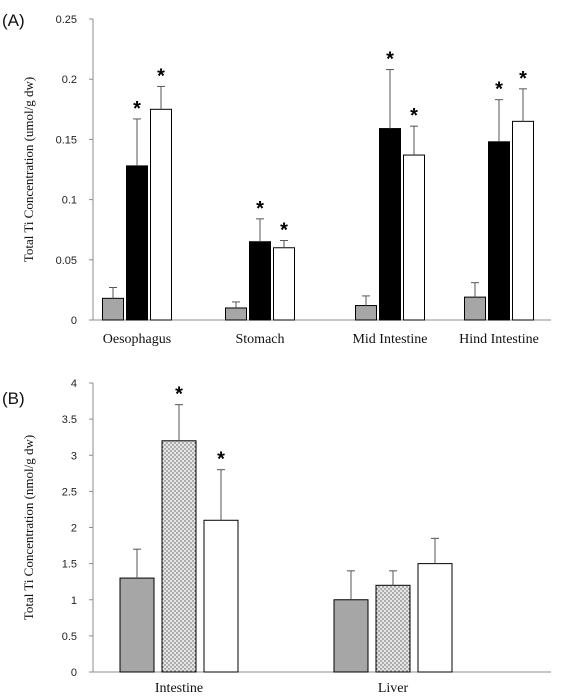  Describe the element at coordinates (28, 527) in the screenshot. I see `y-axis-label: Total Ti Concentration (nmol/g dw)` at that location.